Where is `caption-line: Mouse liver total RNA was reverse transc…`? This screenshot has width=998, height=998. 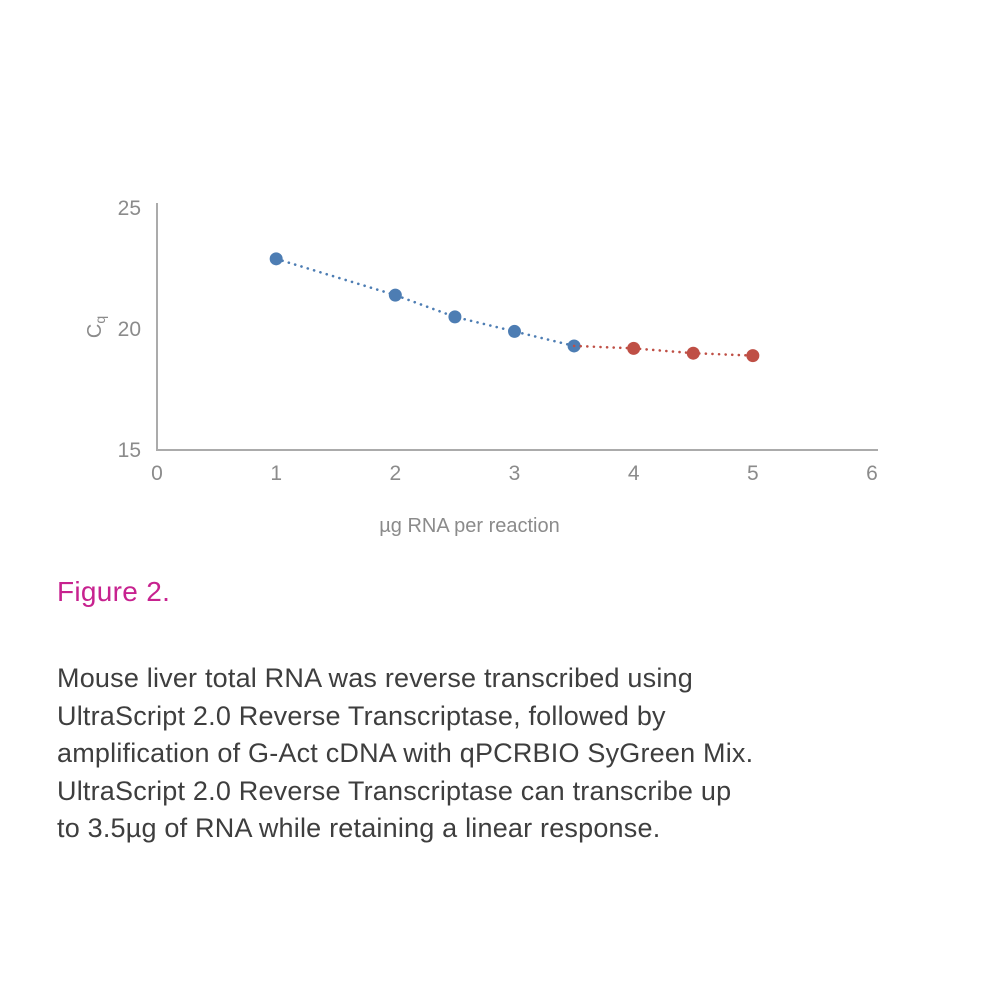 caption-line: Mouse liver total RNA was reverse transc… is located at coordinates (375, 678).